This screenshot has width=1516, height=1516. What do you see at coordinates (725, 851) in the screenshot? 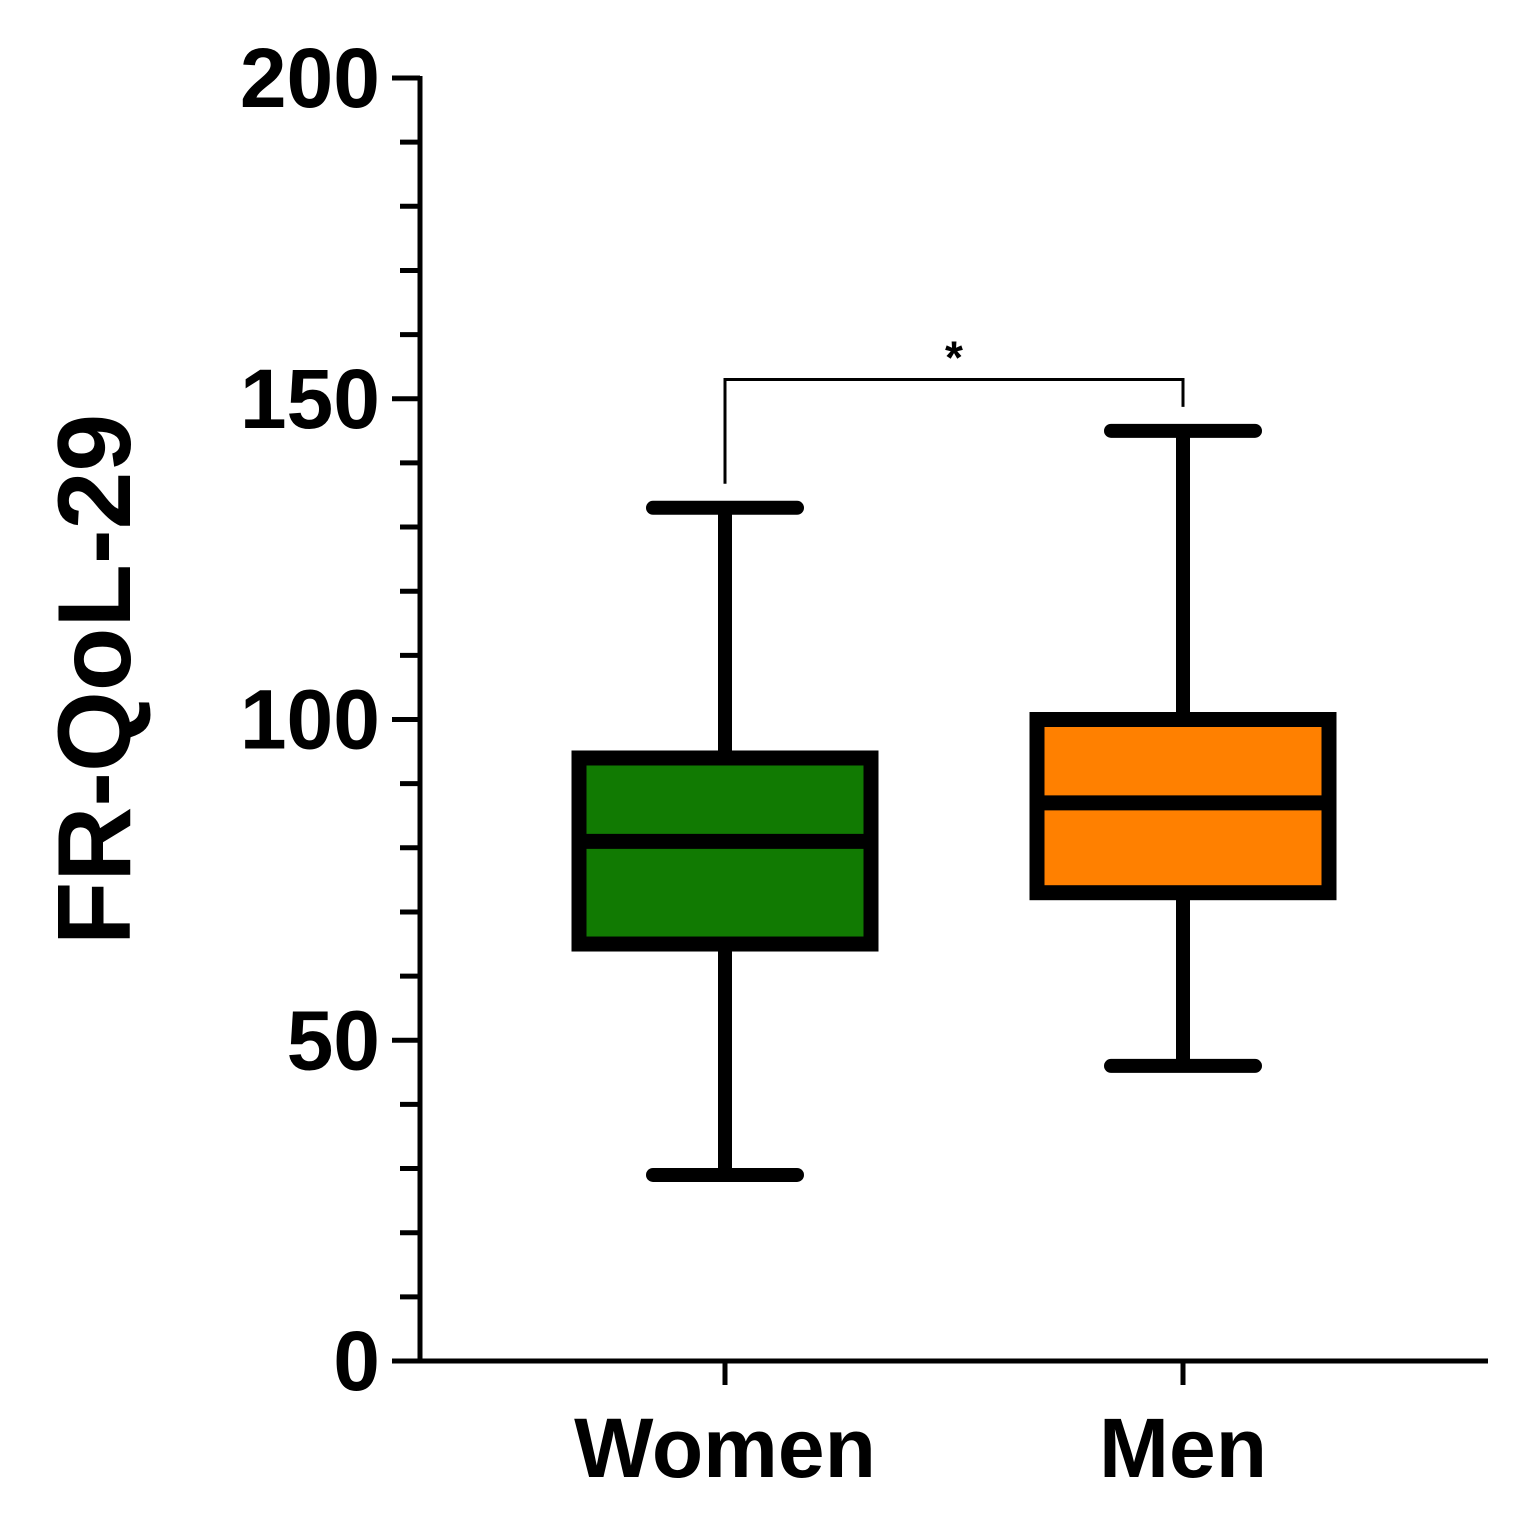
I see `iqr-box-women` at bounding box center [725, 851].